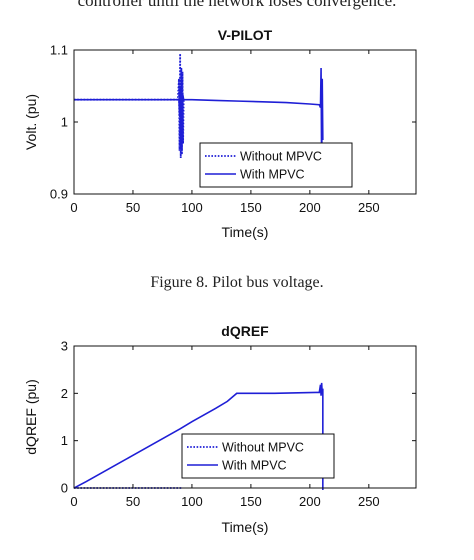  What do you see at coordinates (237, 282) in the screenshot?
I see `figure-8-caption: Figure 8. Pilot bus voltage.` at bounding box center [237, 282].